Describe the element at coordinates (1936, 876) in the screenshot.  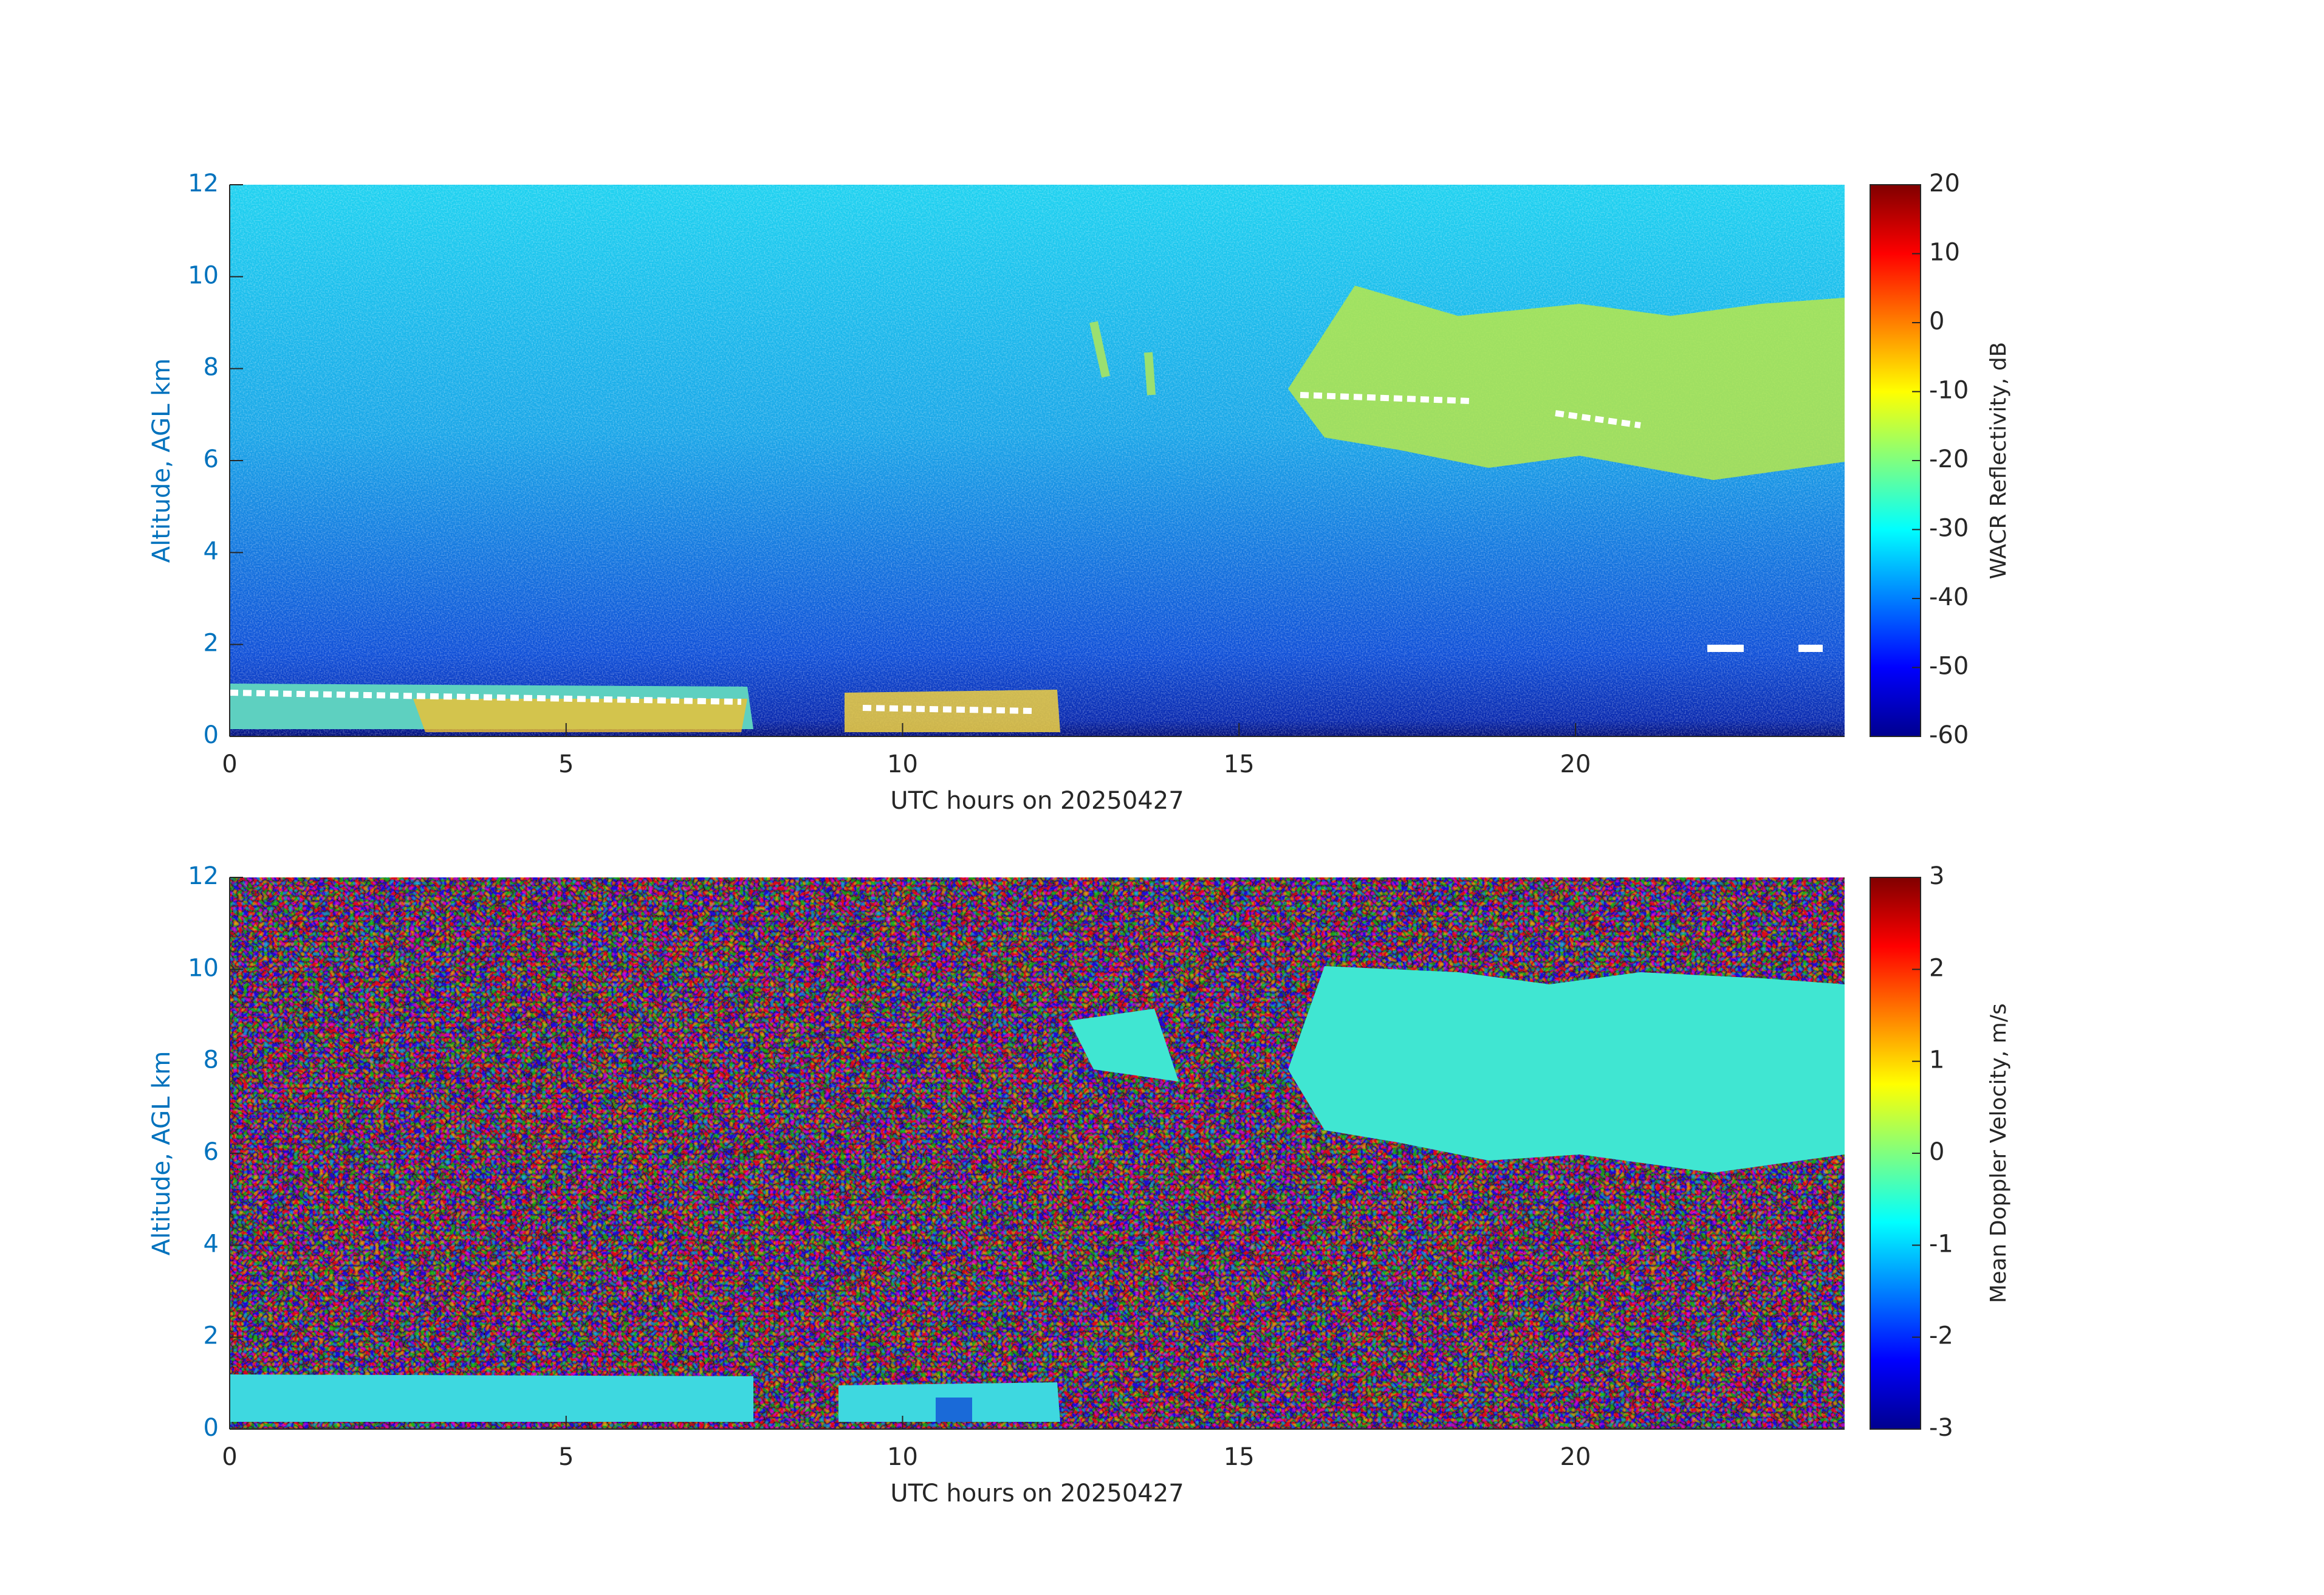
I see `colorbar-tick-label: 3` at that location.